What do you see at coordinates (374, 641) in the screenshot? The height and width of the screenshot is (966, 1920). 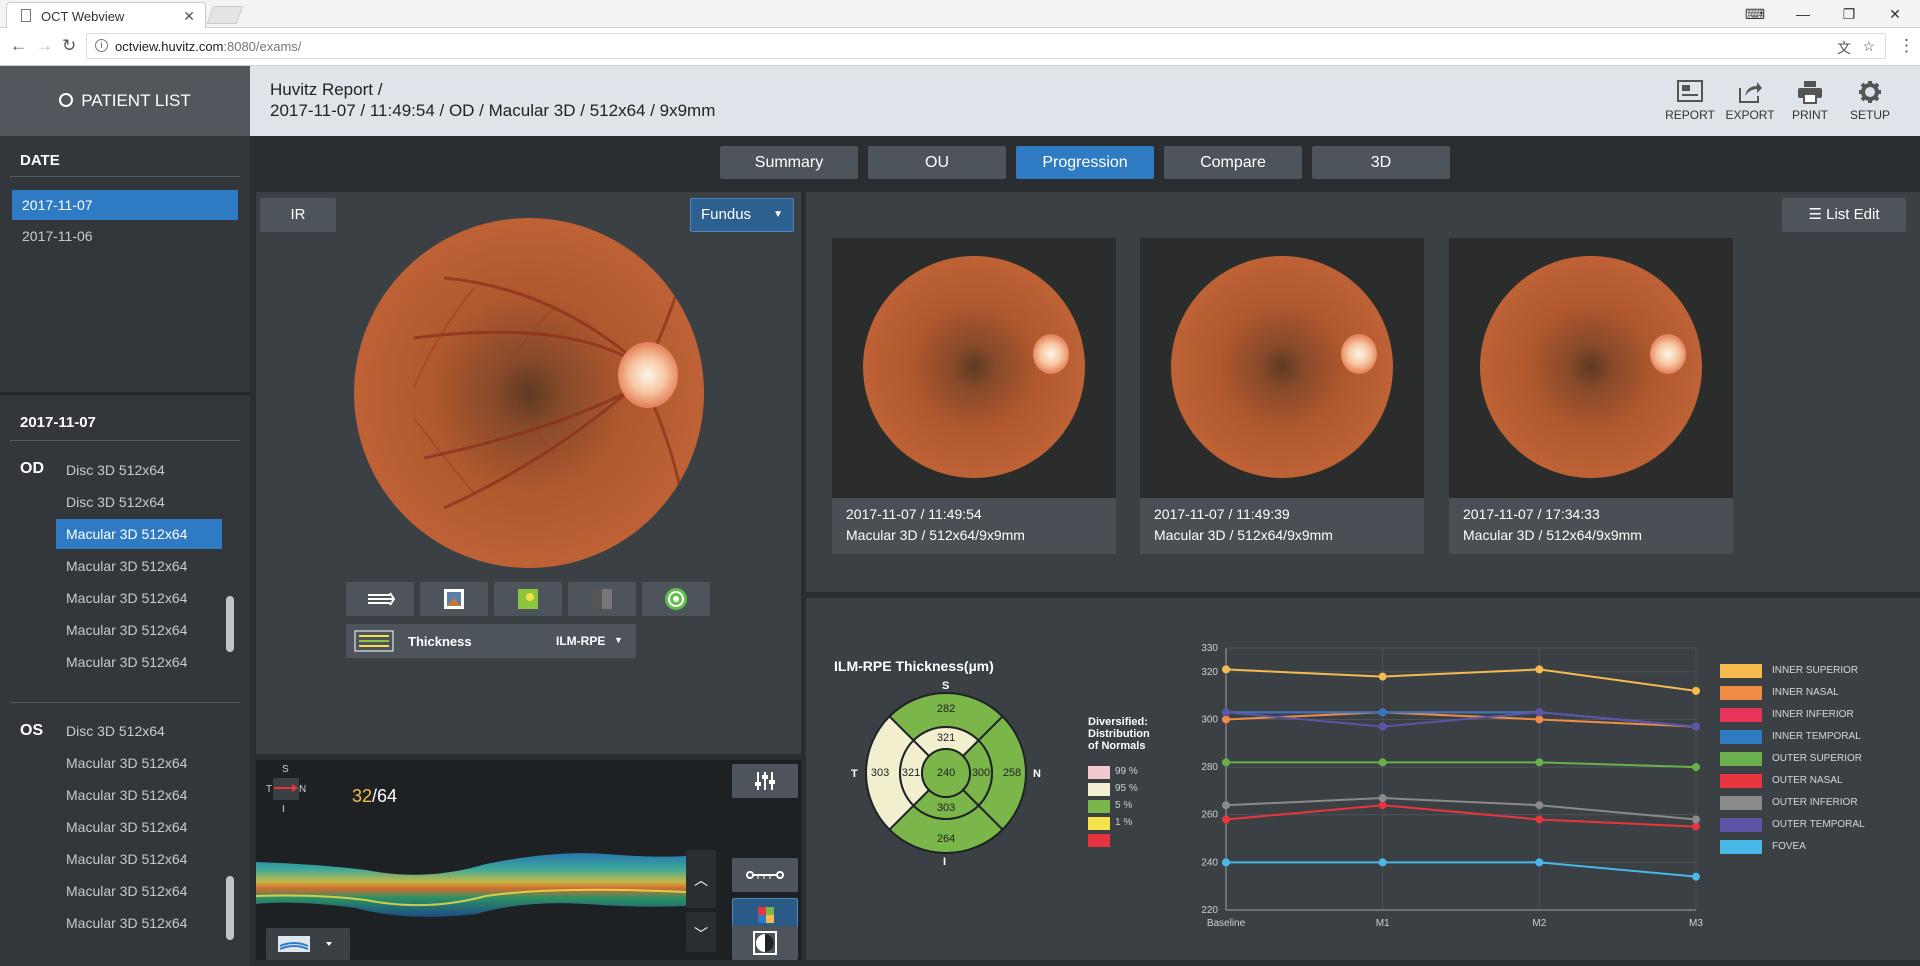 I see `layers-icon` at bounding box center [374, 641].